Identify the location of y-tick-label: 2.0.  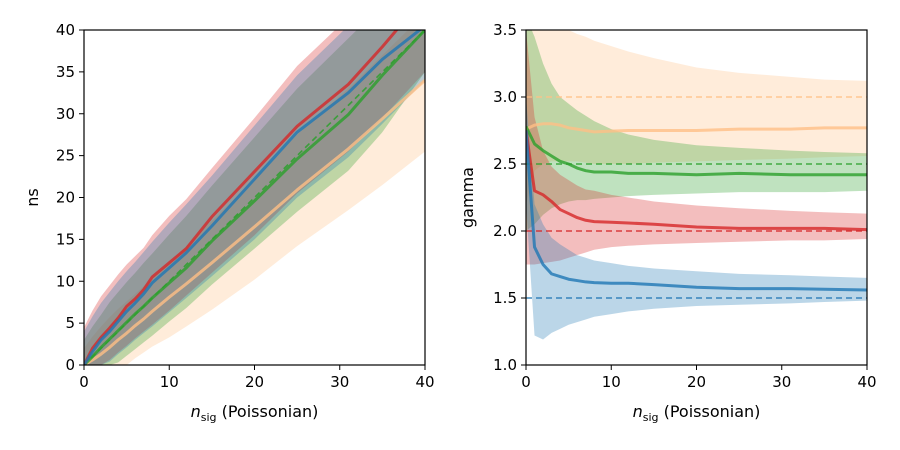
(505, 231).